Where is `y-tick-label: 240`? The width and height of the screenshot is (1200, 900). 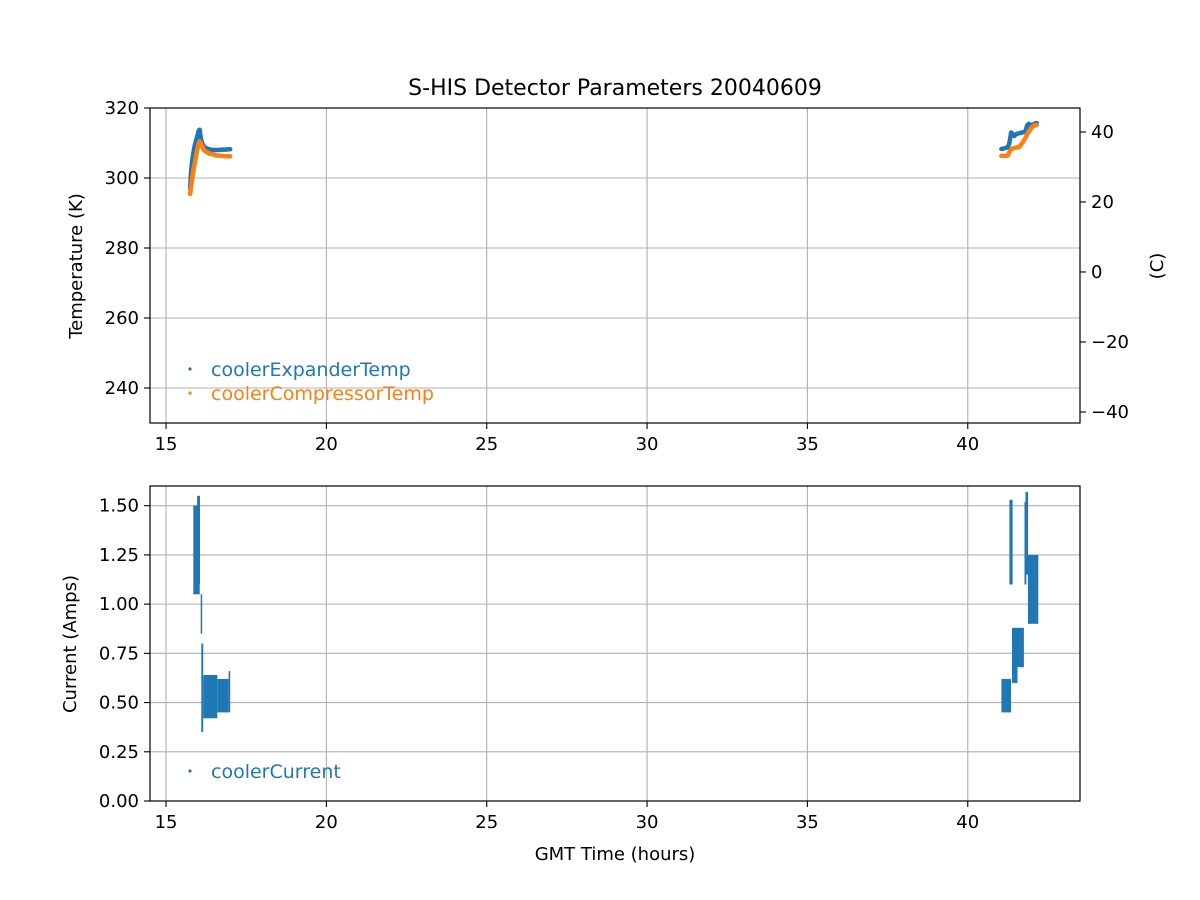
y-tick-label: 240 is located at coordinates (122, 388).